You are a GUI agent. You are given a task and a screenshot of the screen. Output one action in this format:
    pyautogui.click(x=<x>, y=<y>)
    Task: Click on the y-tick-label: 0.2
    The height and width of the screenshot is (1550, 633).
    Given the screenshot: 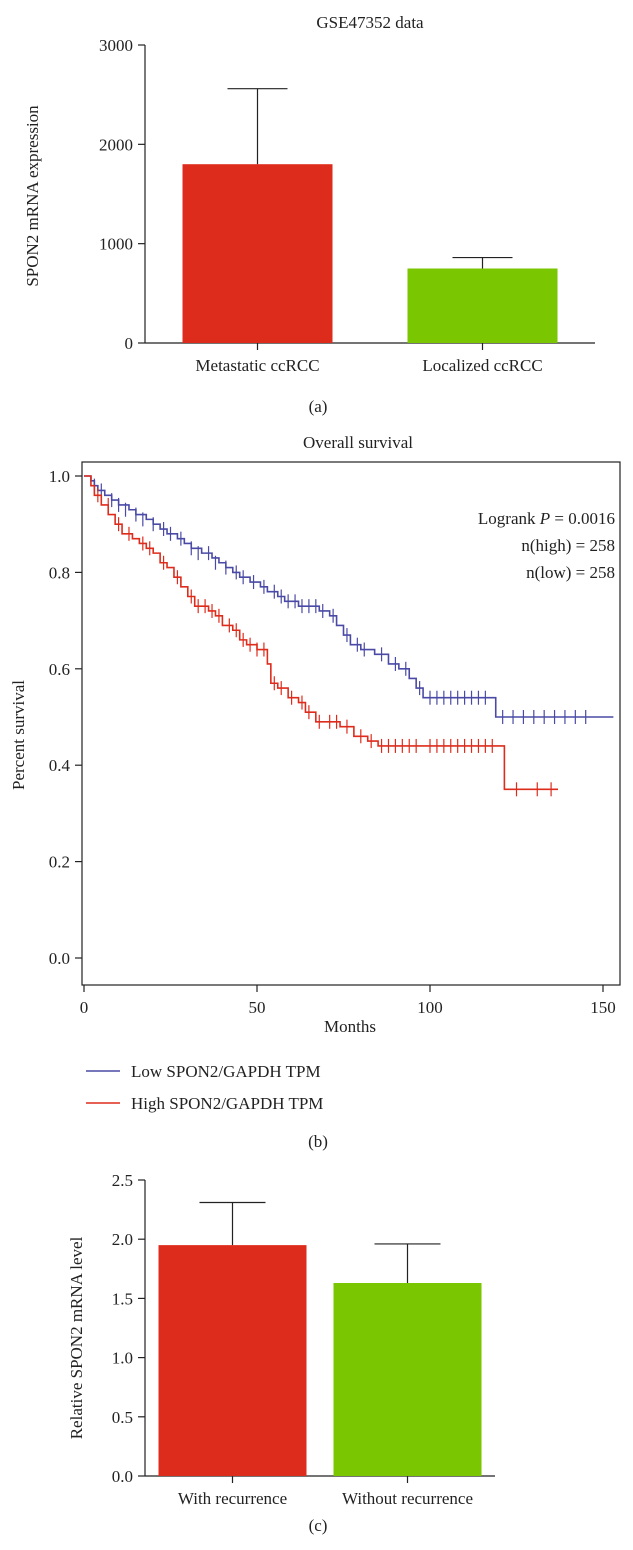 What is the action you would take?
    pyautogui.click(x=59, y=862)
    